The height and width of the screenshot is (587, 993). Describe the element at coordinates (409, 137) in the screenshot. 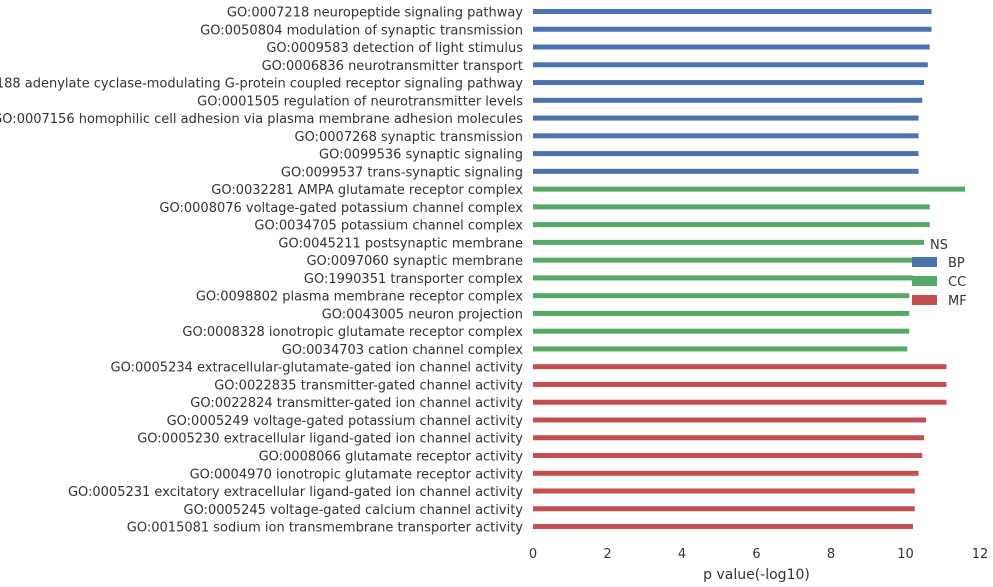

I see `category-label: GO:0007268 synaptic transmission` at that location.